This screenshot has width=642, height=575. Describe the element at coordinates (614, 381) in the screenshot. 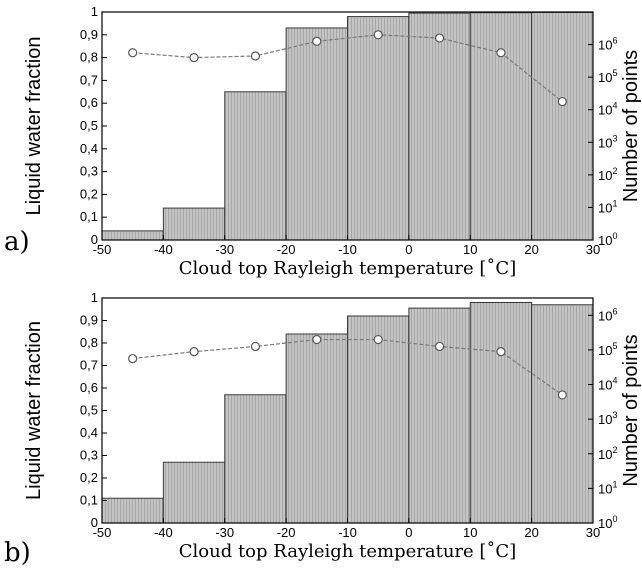

I see `y2-tick-exp: 4` at that location.